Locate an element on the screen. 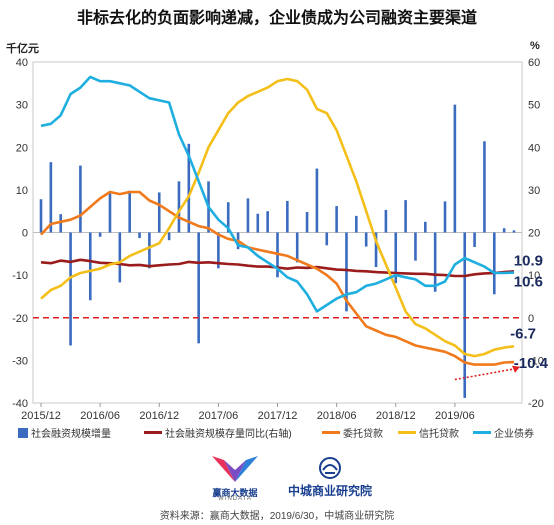  right-tick-label: 40 is located at coordinates (534, 148).